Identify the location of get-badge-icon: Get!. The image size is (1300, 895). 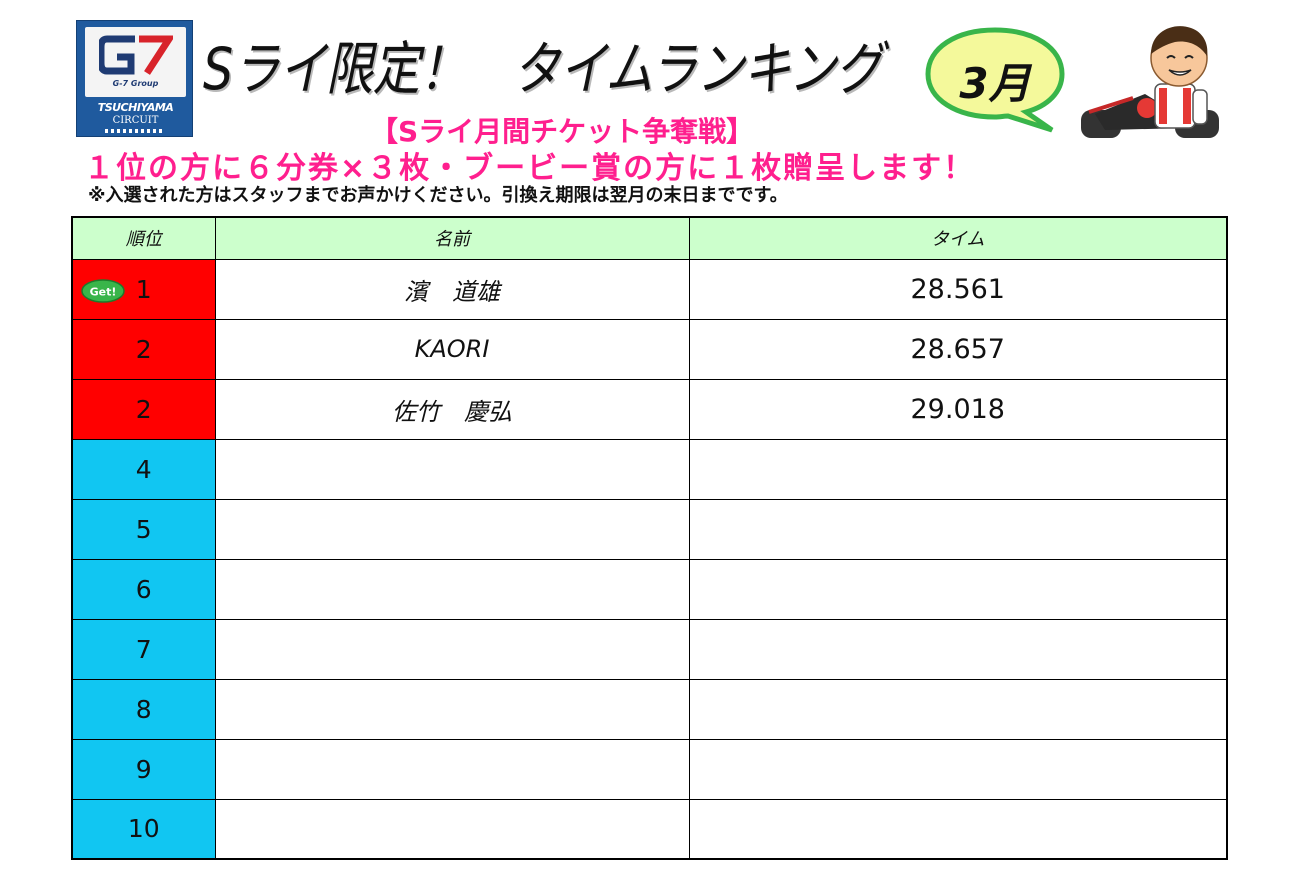
(103, 290).